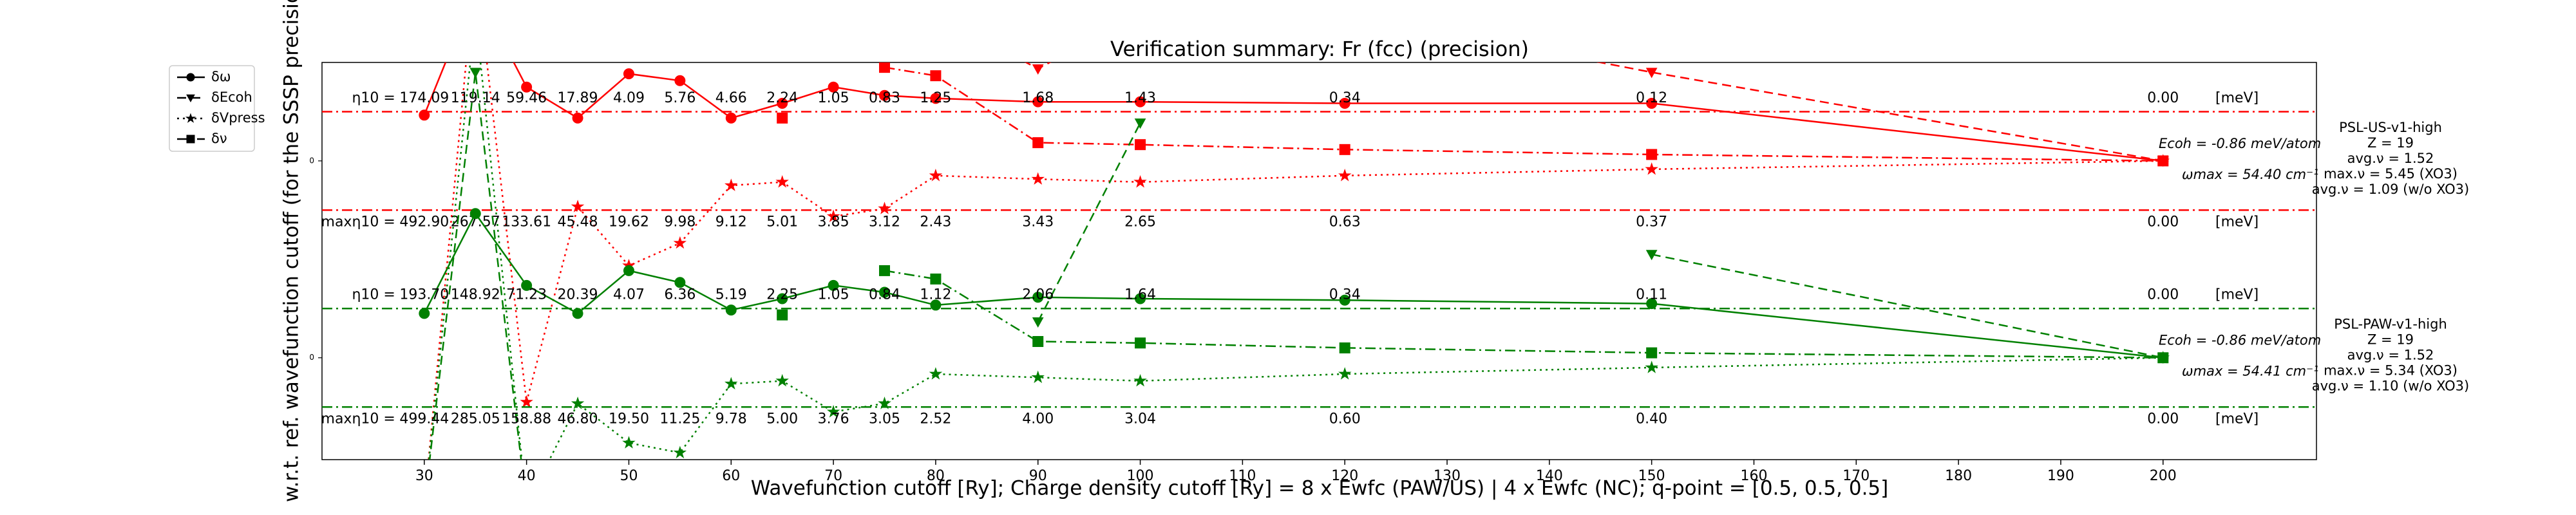  I want to click on max-eta-value: 45.48, so click(578, 222).